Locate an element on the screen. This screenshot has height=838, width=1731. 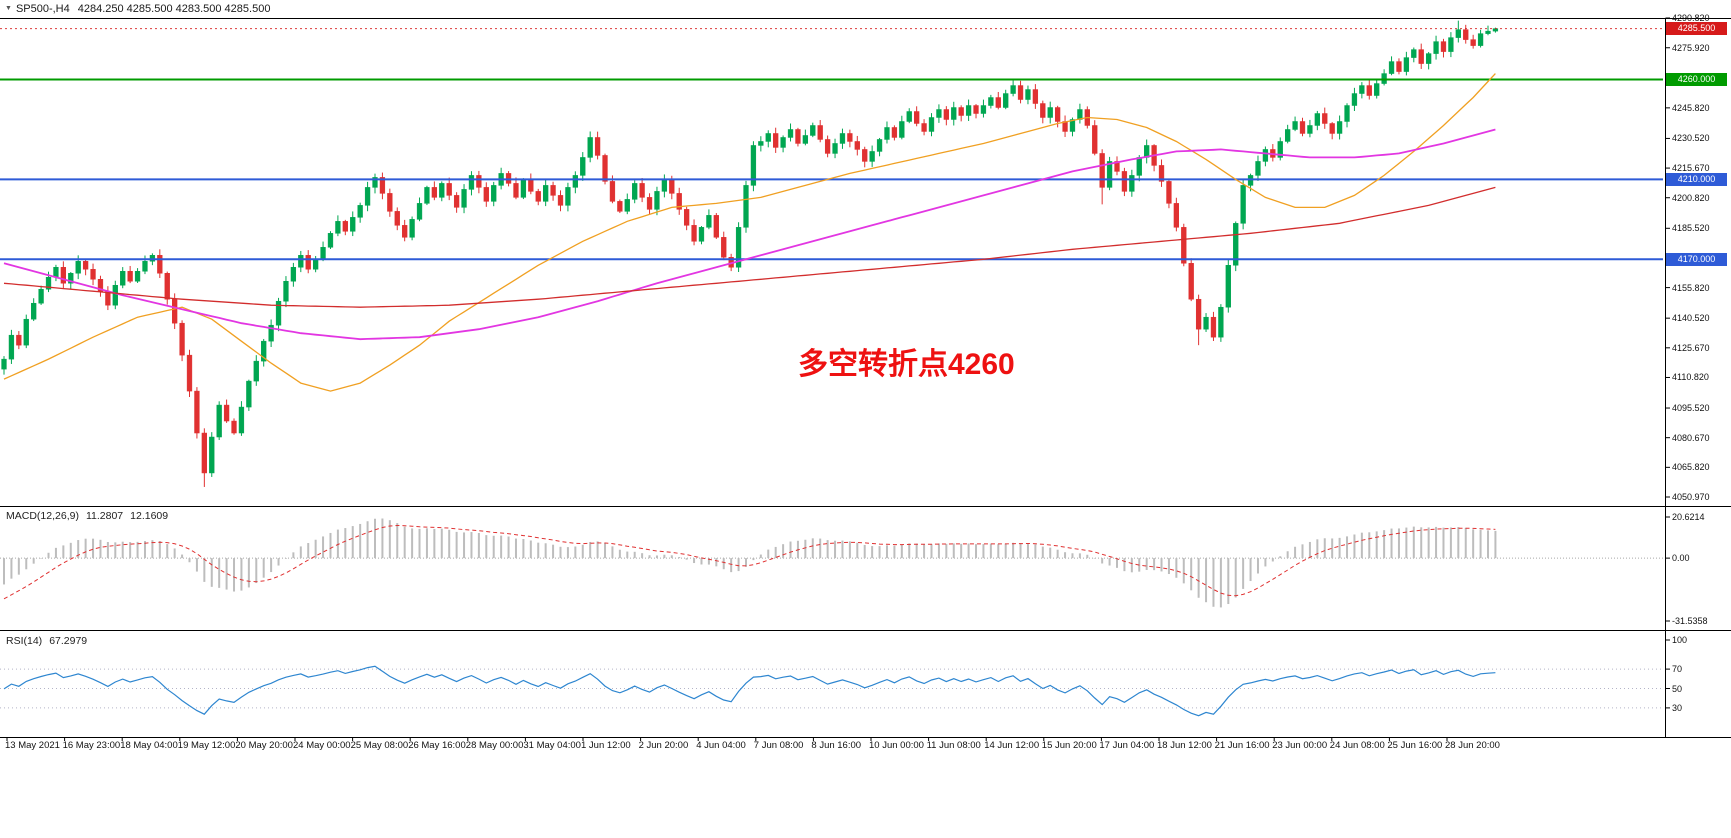
rsi-panel is located at coordinates (831, 691).